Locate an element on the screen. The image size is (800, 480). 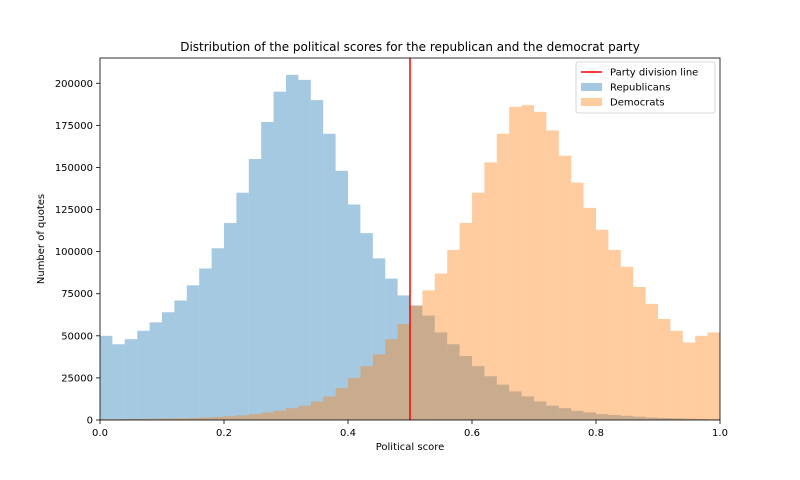
x-axis: 0.0 0.2 0.4 0.6 0.8 1.0 is located at coordinates (410, 429).